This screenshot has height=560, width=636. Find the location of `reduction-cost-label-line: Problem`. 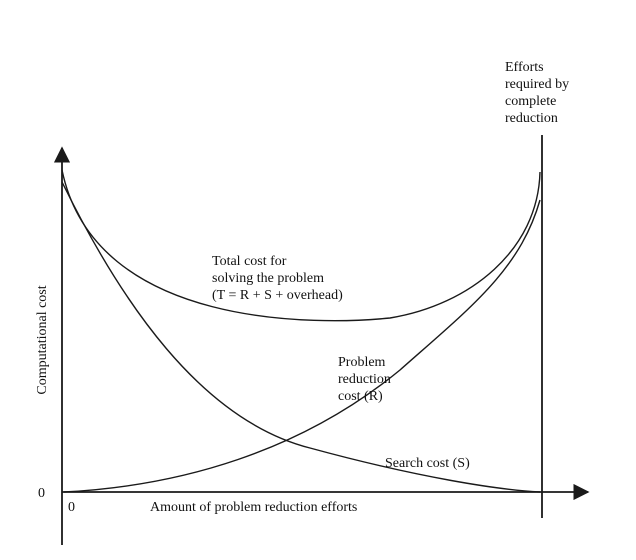

reduction-cost-label-line: Problem is located at coordinates (362, 362).